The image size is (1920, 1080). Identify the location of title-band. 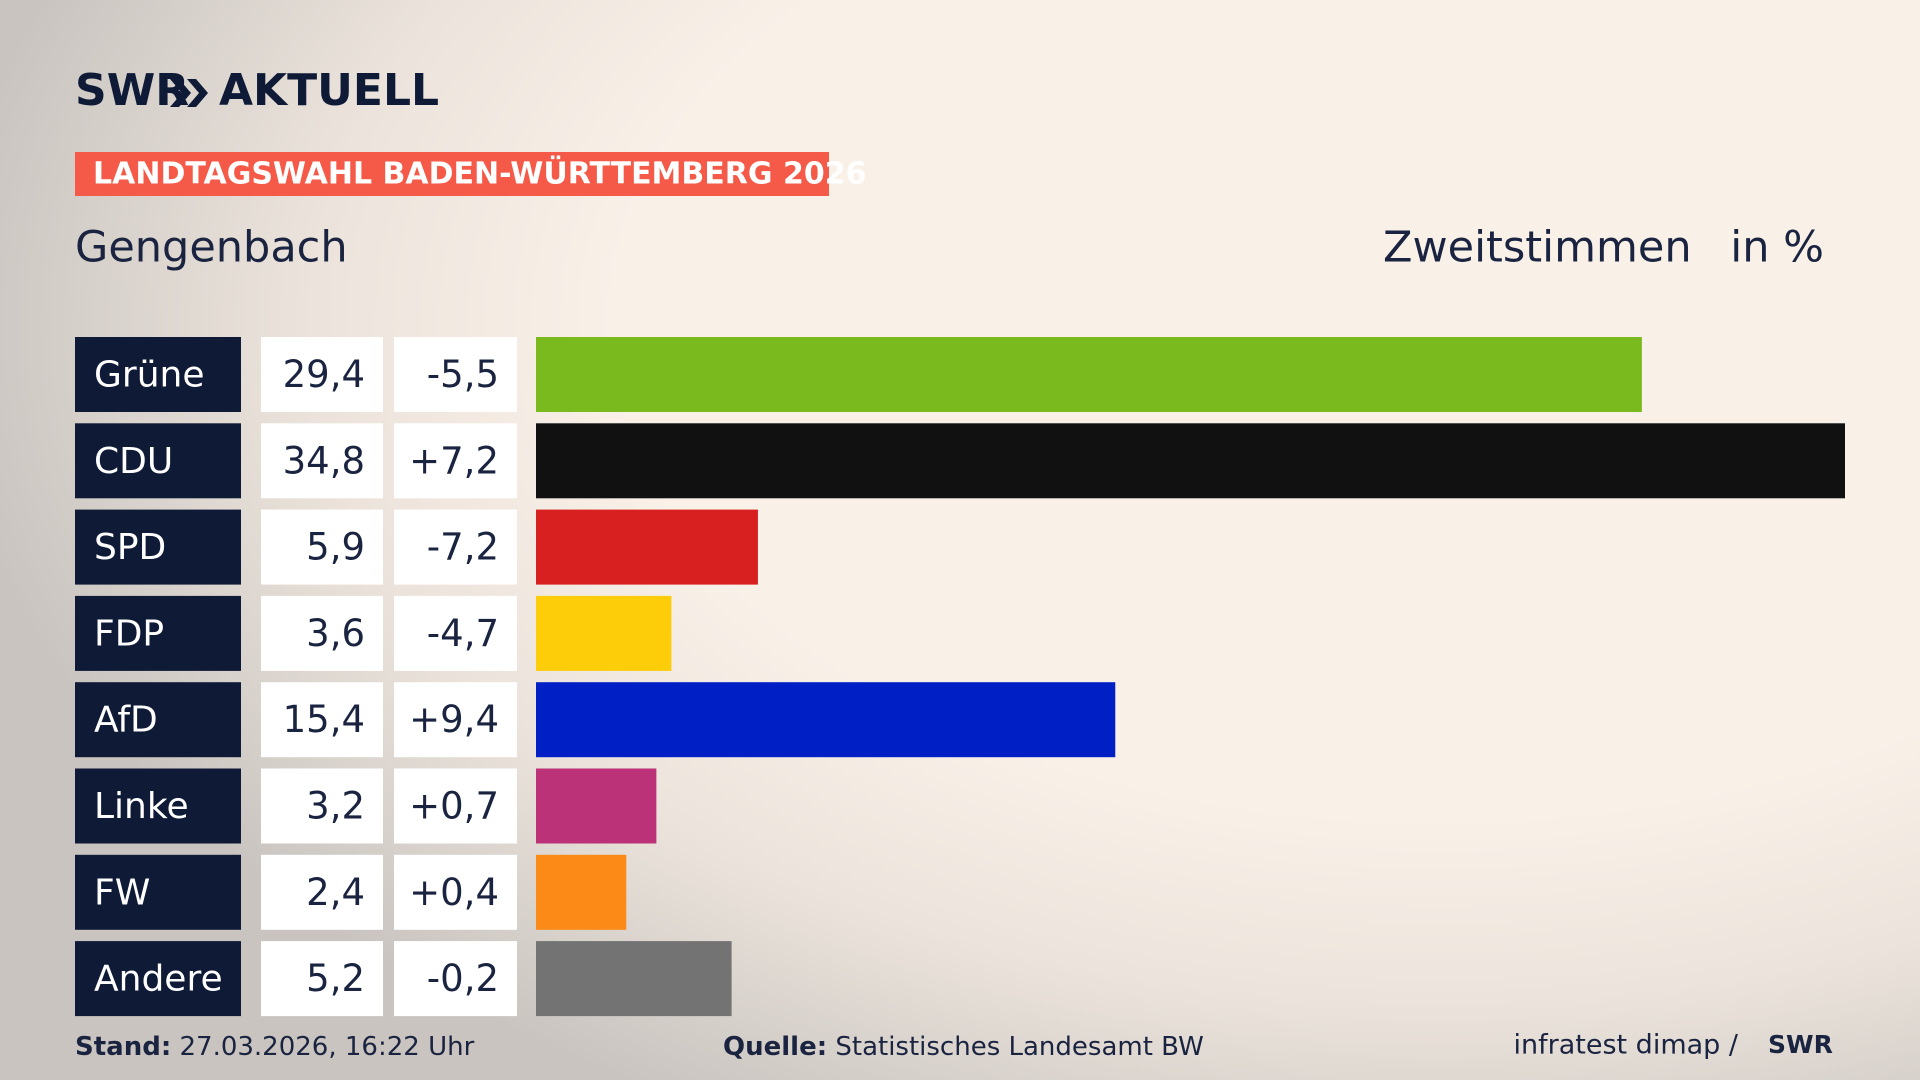
(452, 174).